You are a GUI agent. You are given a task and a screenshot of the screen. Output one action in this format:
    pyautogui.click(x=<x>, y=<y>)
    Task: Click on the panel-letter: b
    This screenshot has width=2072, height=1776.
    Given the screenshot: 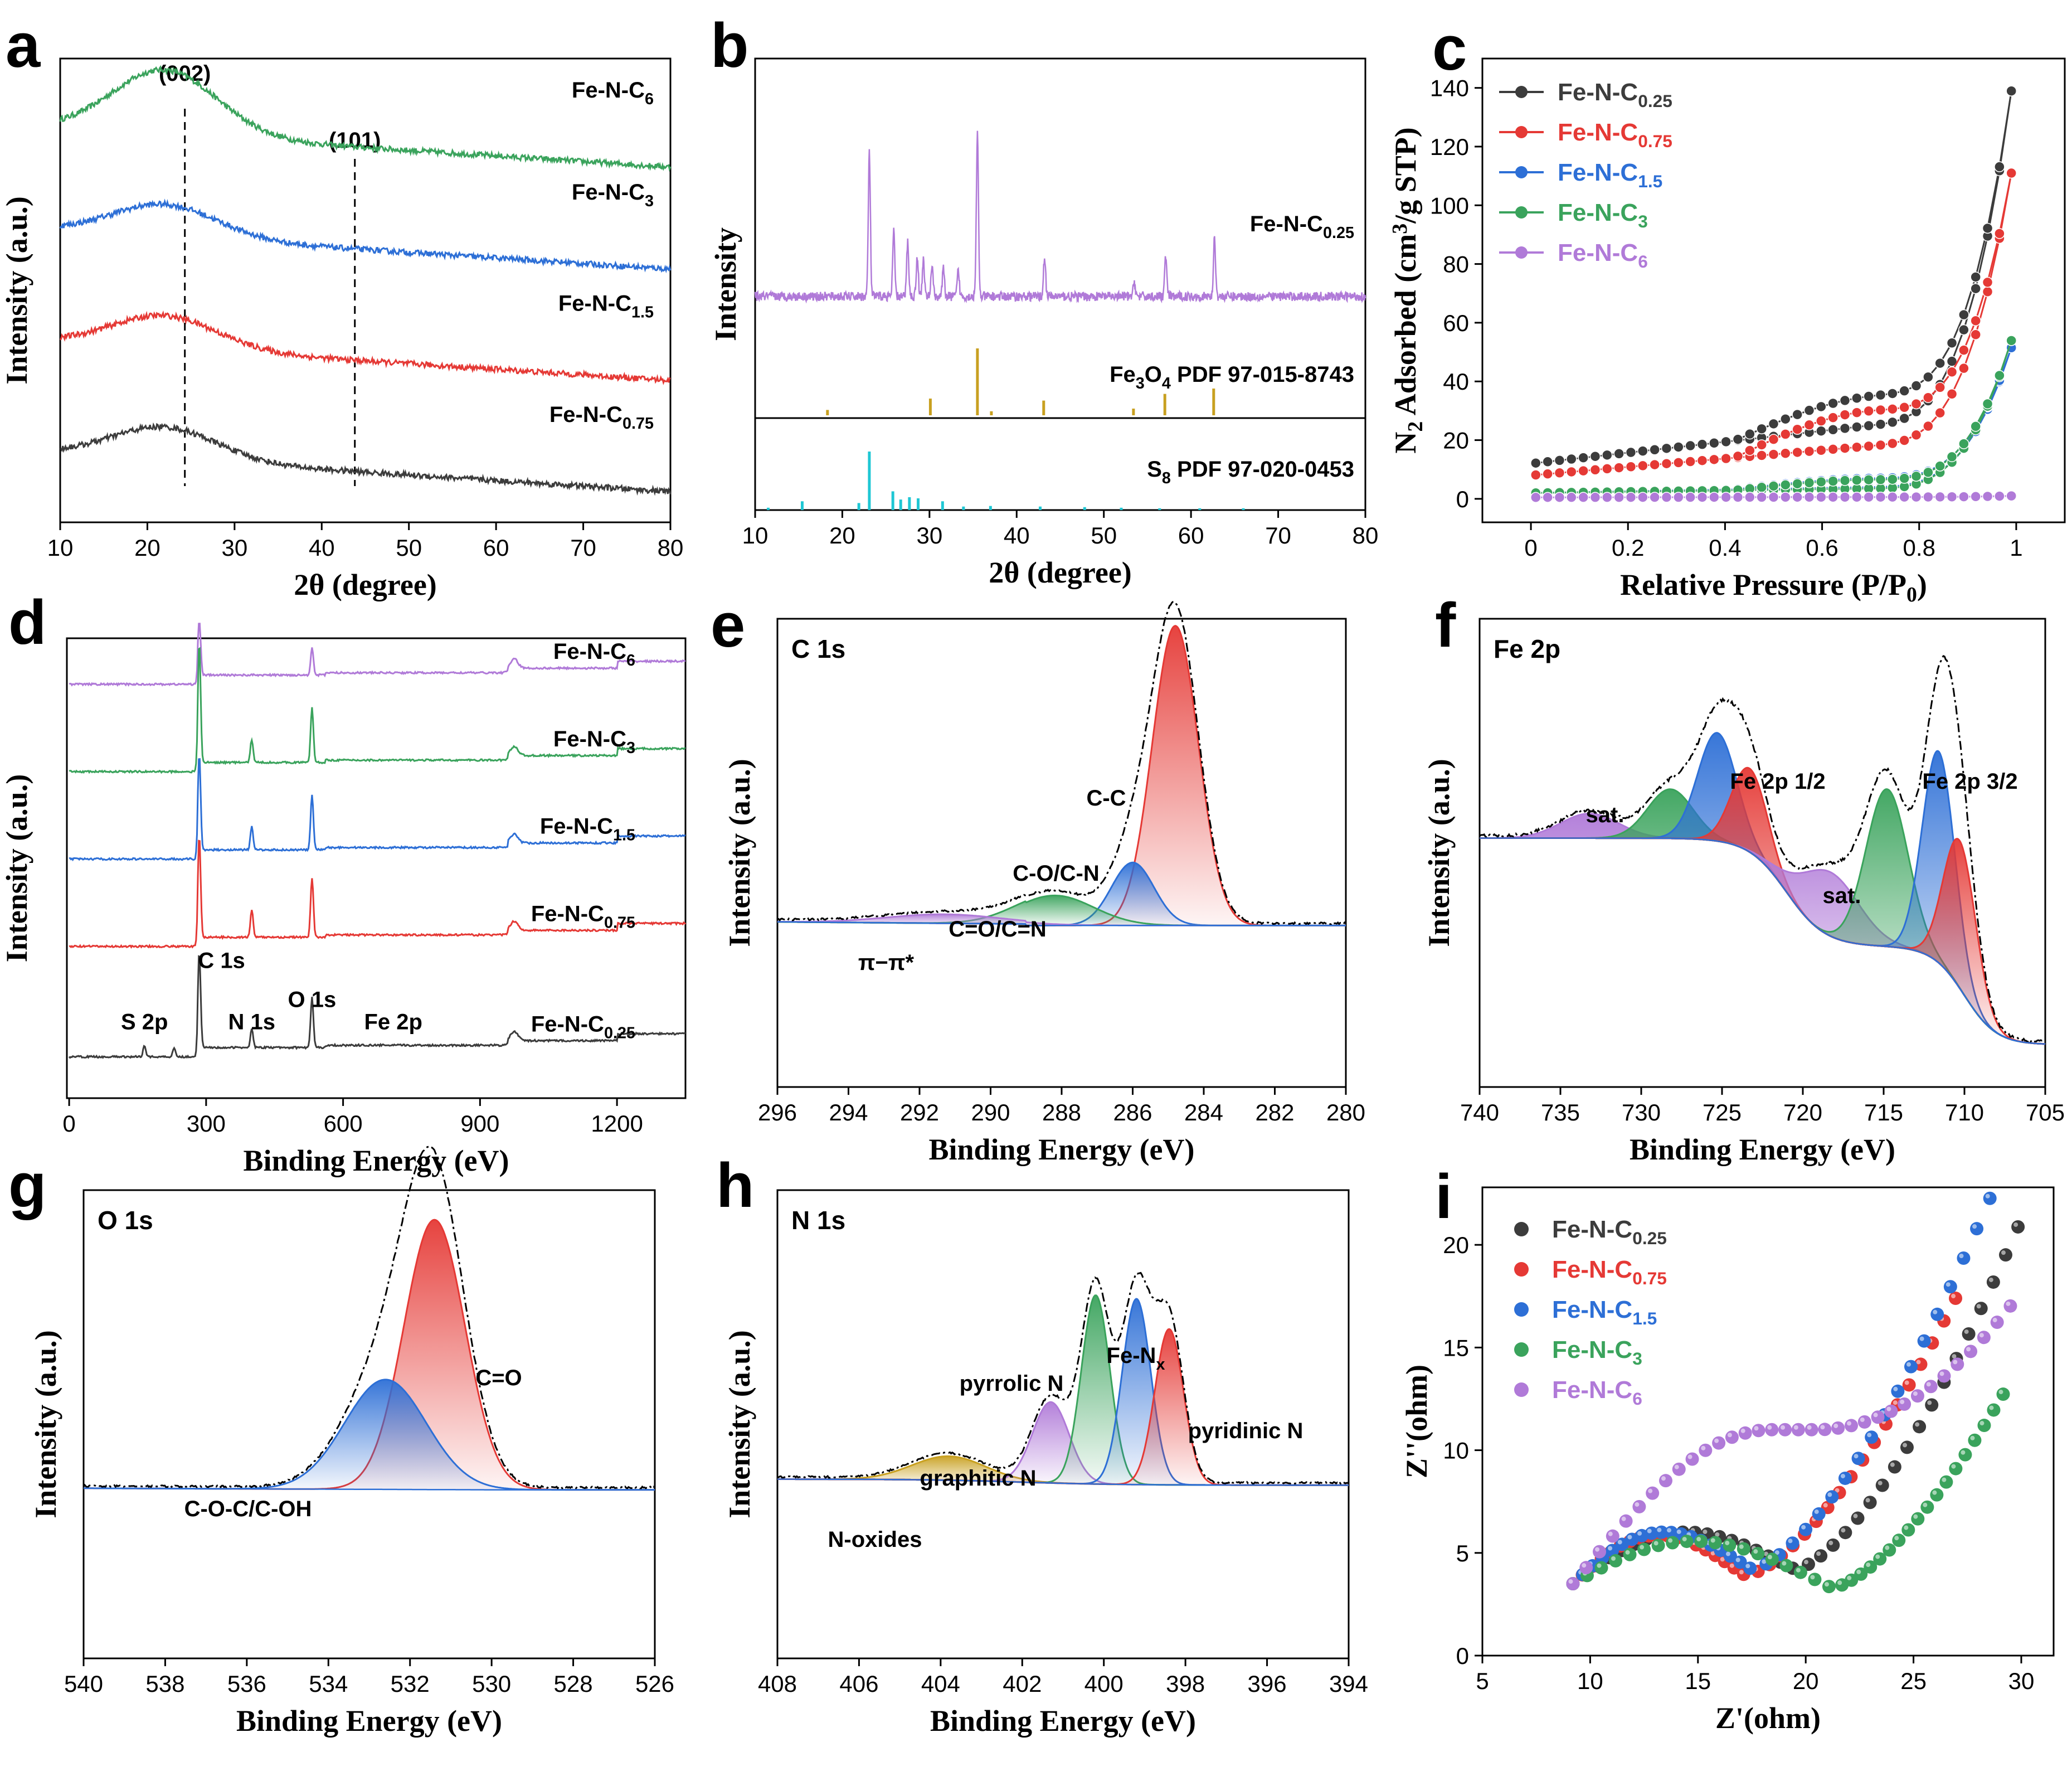 What is the action you would take?
    pyautogui.click(x=729, y=45)
    